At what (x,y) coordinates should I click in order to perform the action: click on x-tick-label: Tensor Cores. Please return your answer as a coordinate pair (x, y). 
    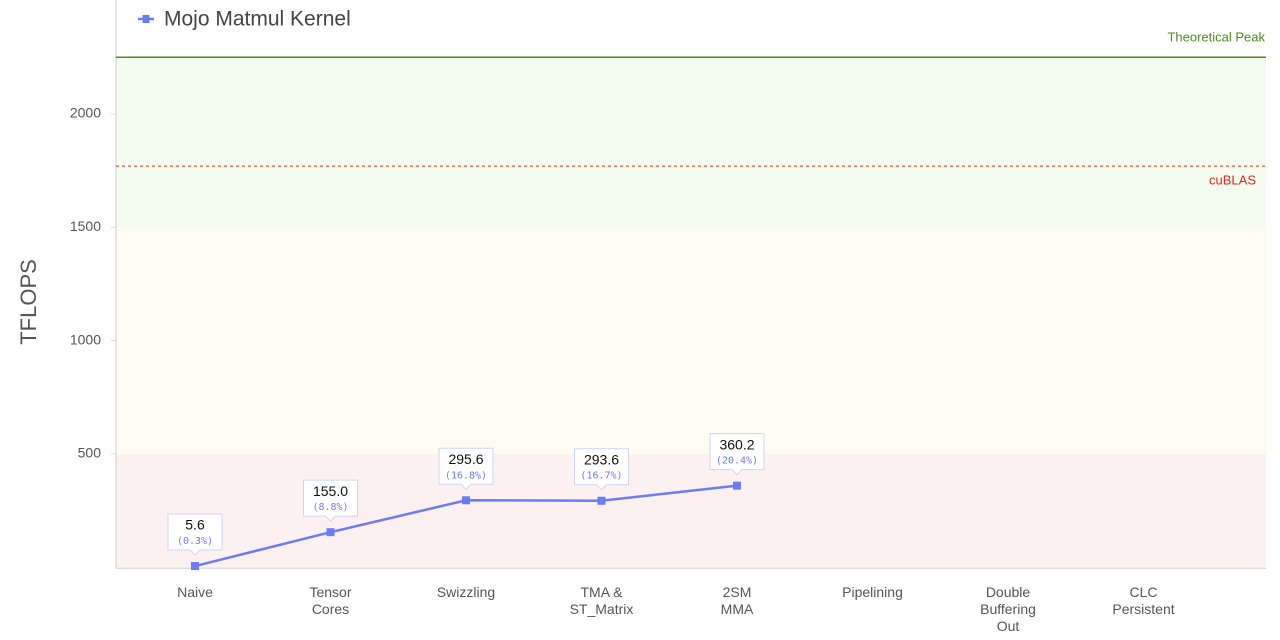
    Looking at the image, I should click on (330, 600).